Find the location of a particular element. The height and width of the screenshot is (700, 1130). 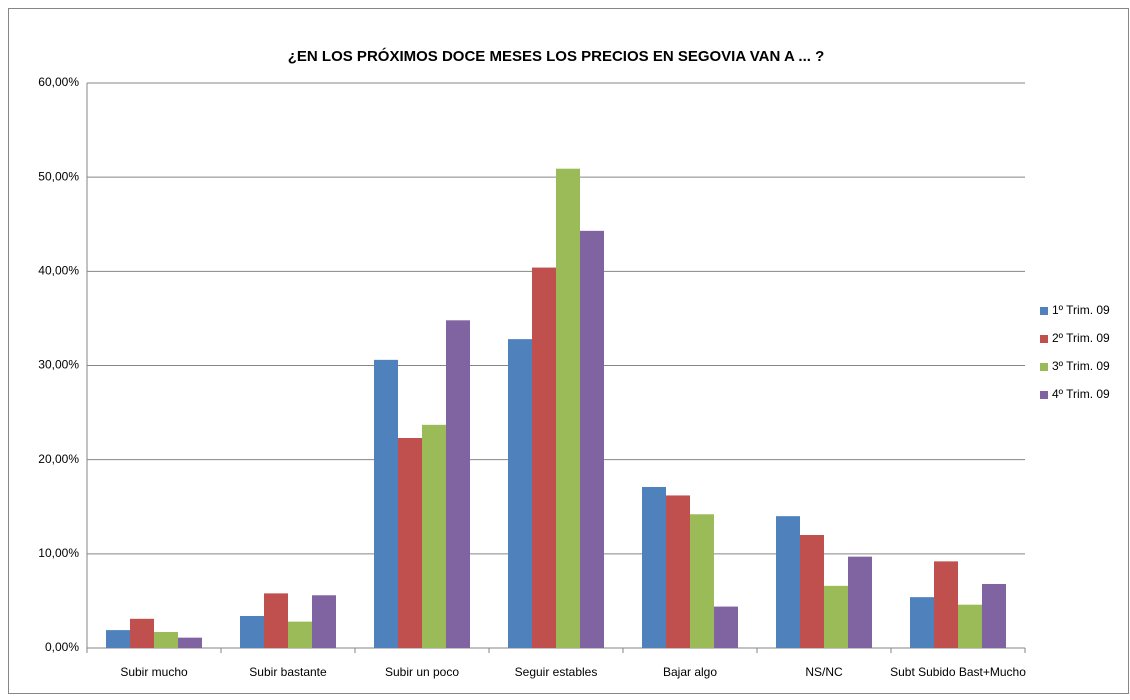

x-tick-label: Bajar algo is located at coordinates (690, 672).